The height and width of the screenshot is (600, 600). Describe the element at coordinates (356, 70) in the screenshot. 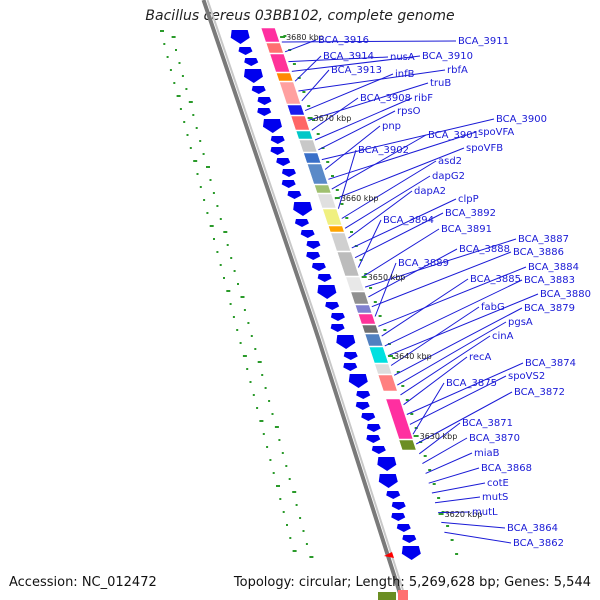

I see `gene-label: BCA_3913` at that location.